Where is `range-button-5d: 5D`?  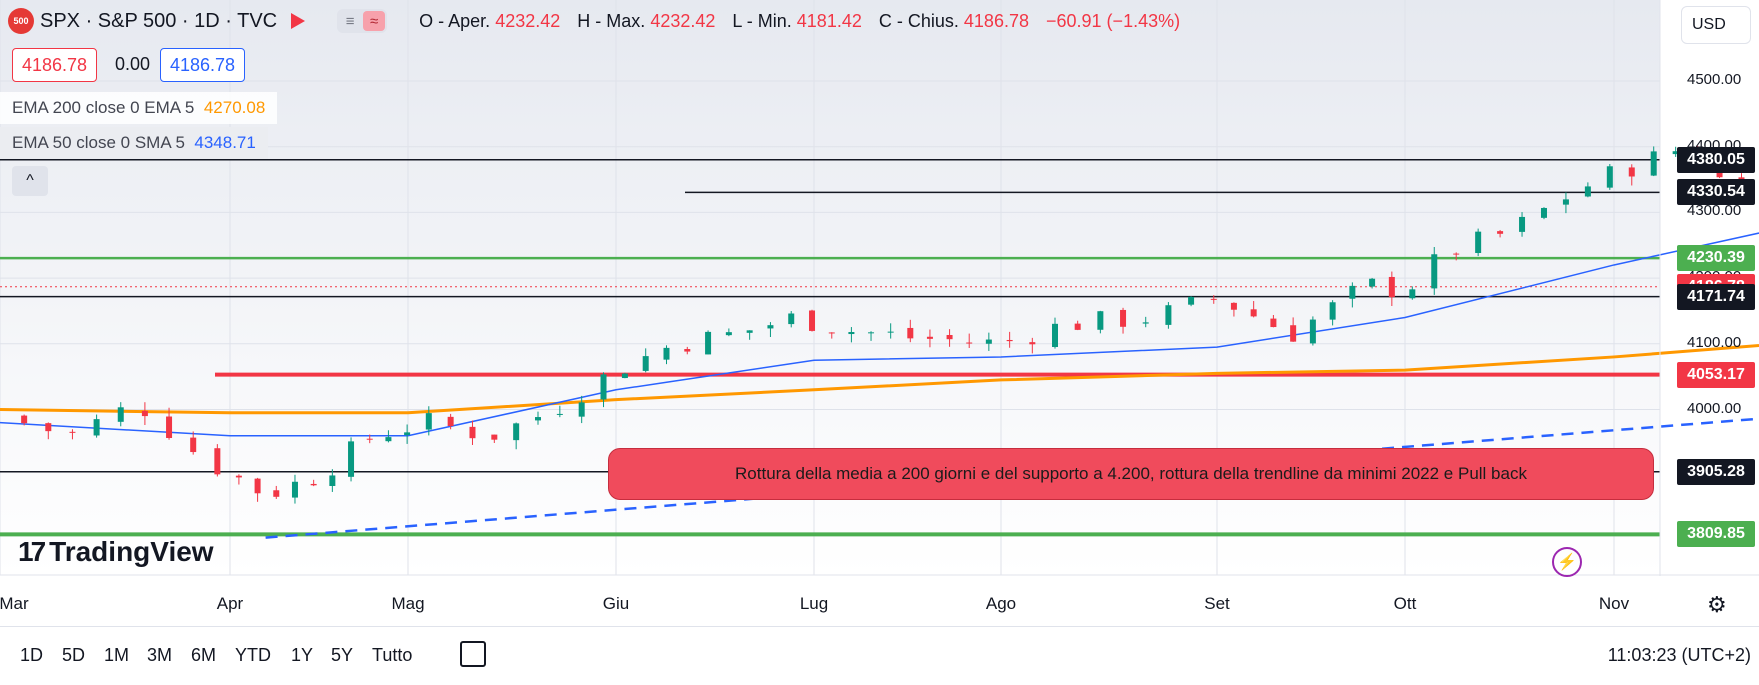 range-button-5d: 5D is located at coordinates (74, 655).